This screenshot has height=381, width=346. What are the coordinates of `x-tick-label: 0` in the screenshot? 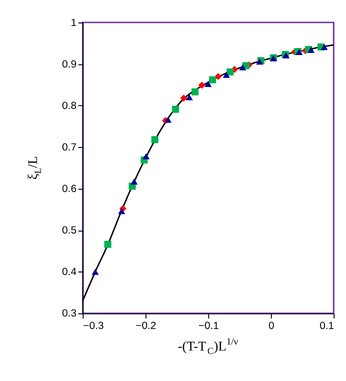 It's located at (271, 326).